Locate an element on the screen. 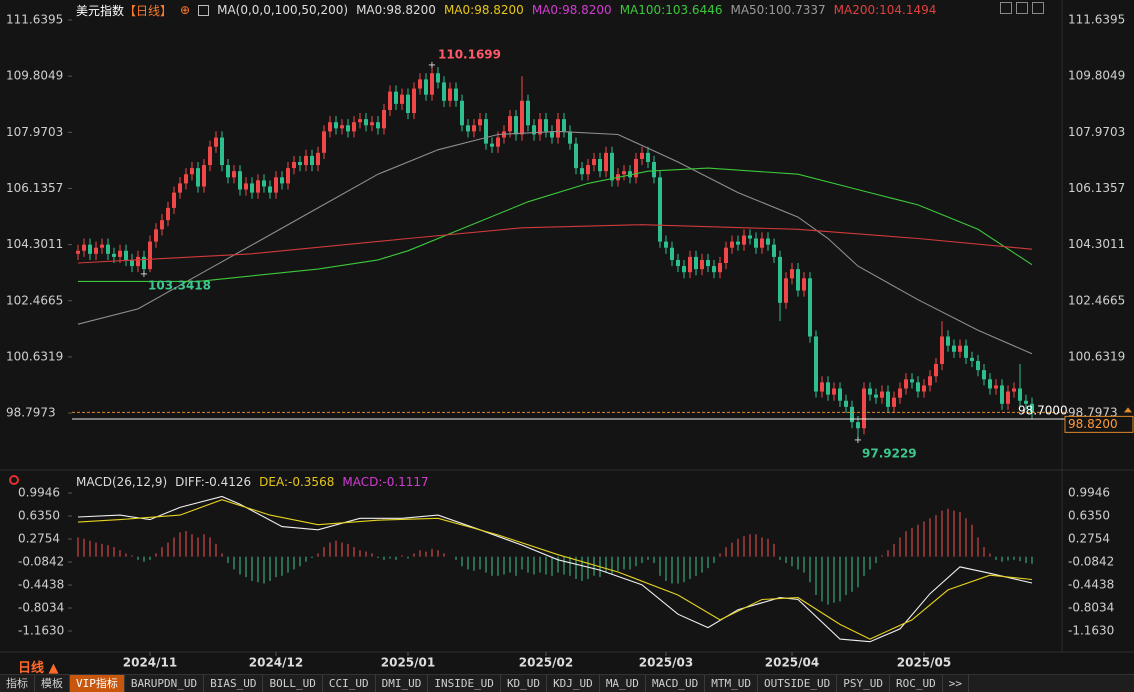 The width and height of the screenshot is (1134, 692). toolbar-tab: MACD_UD is located at coordinates (676, 683).